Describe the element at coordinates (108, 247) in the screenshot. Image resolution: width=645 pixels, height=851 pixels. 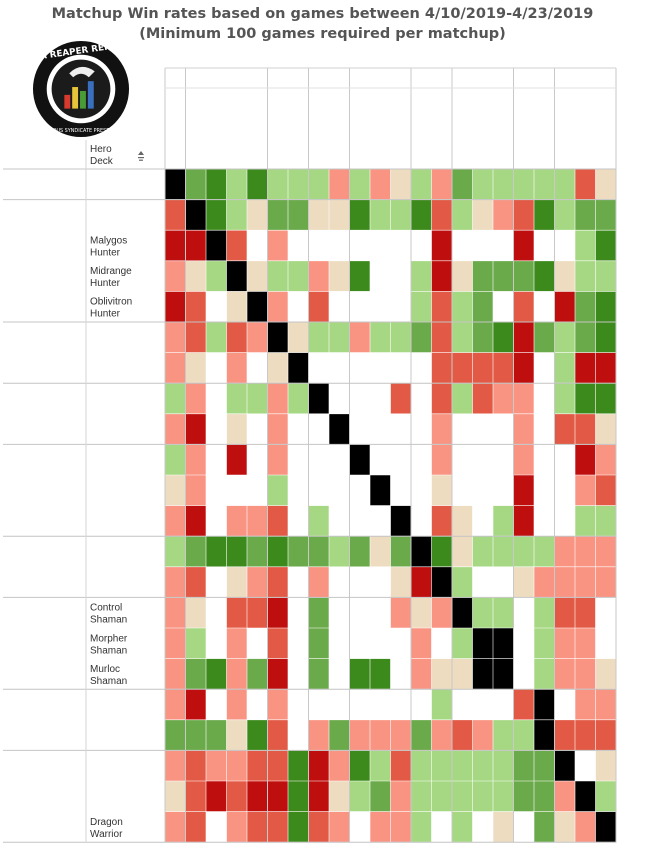
I see `row-label: Malygos Hunter` at that location.